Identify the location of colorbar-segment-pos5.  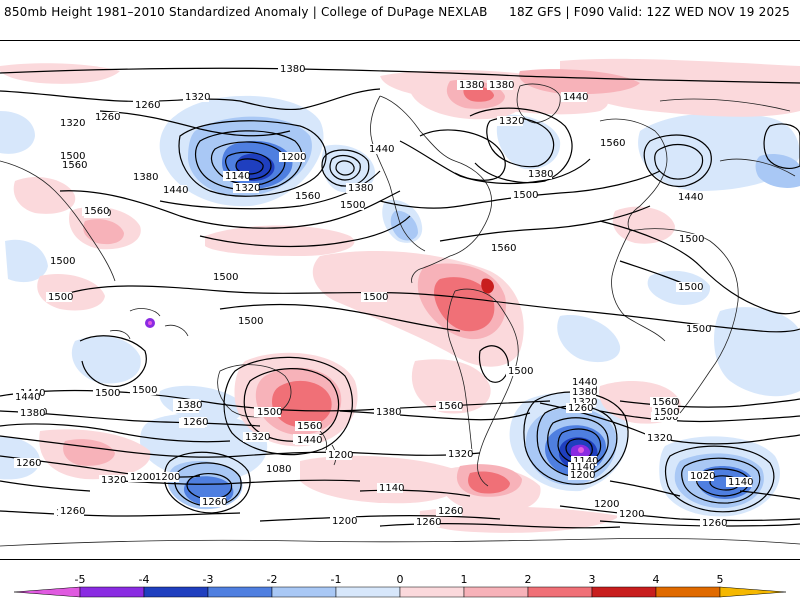
(753, 592).